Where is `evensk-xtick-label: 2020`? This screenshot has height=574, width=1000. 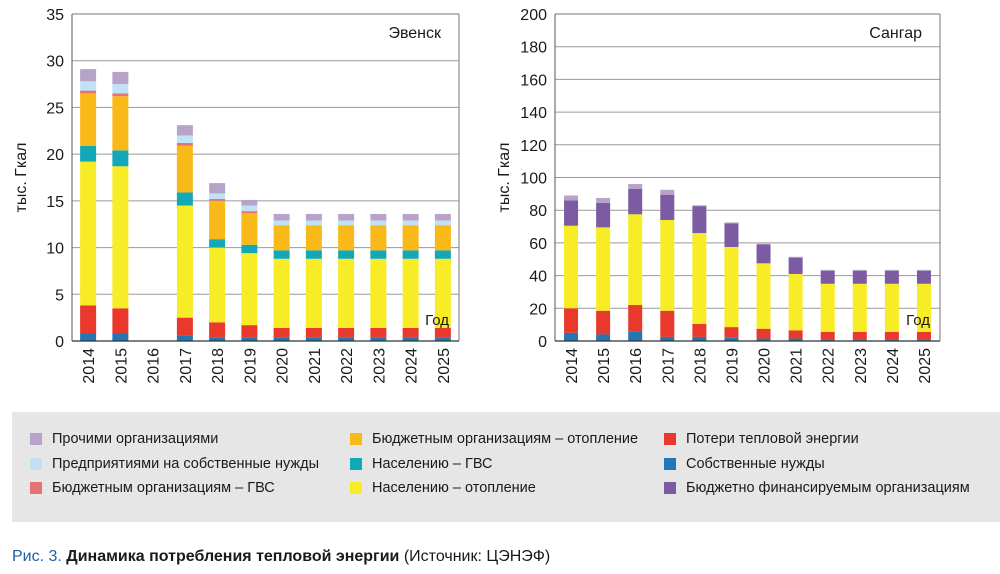 evensk-xtick-label: 2020 is located at coordinates (283, 366).